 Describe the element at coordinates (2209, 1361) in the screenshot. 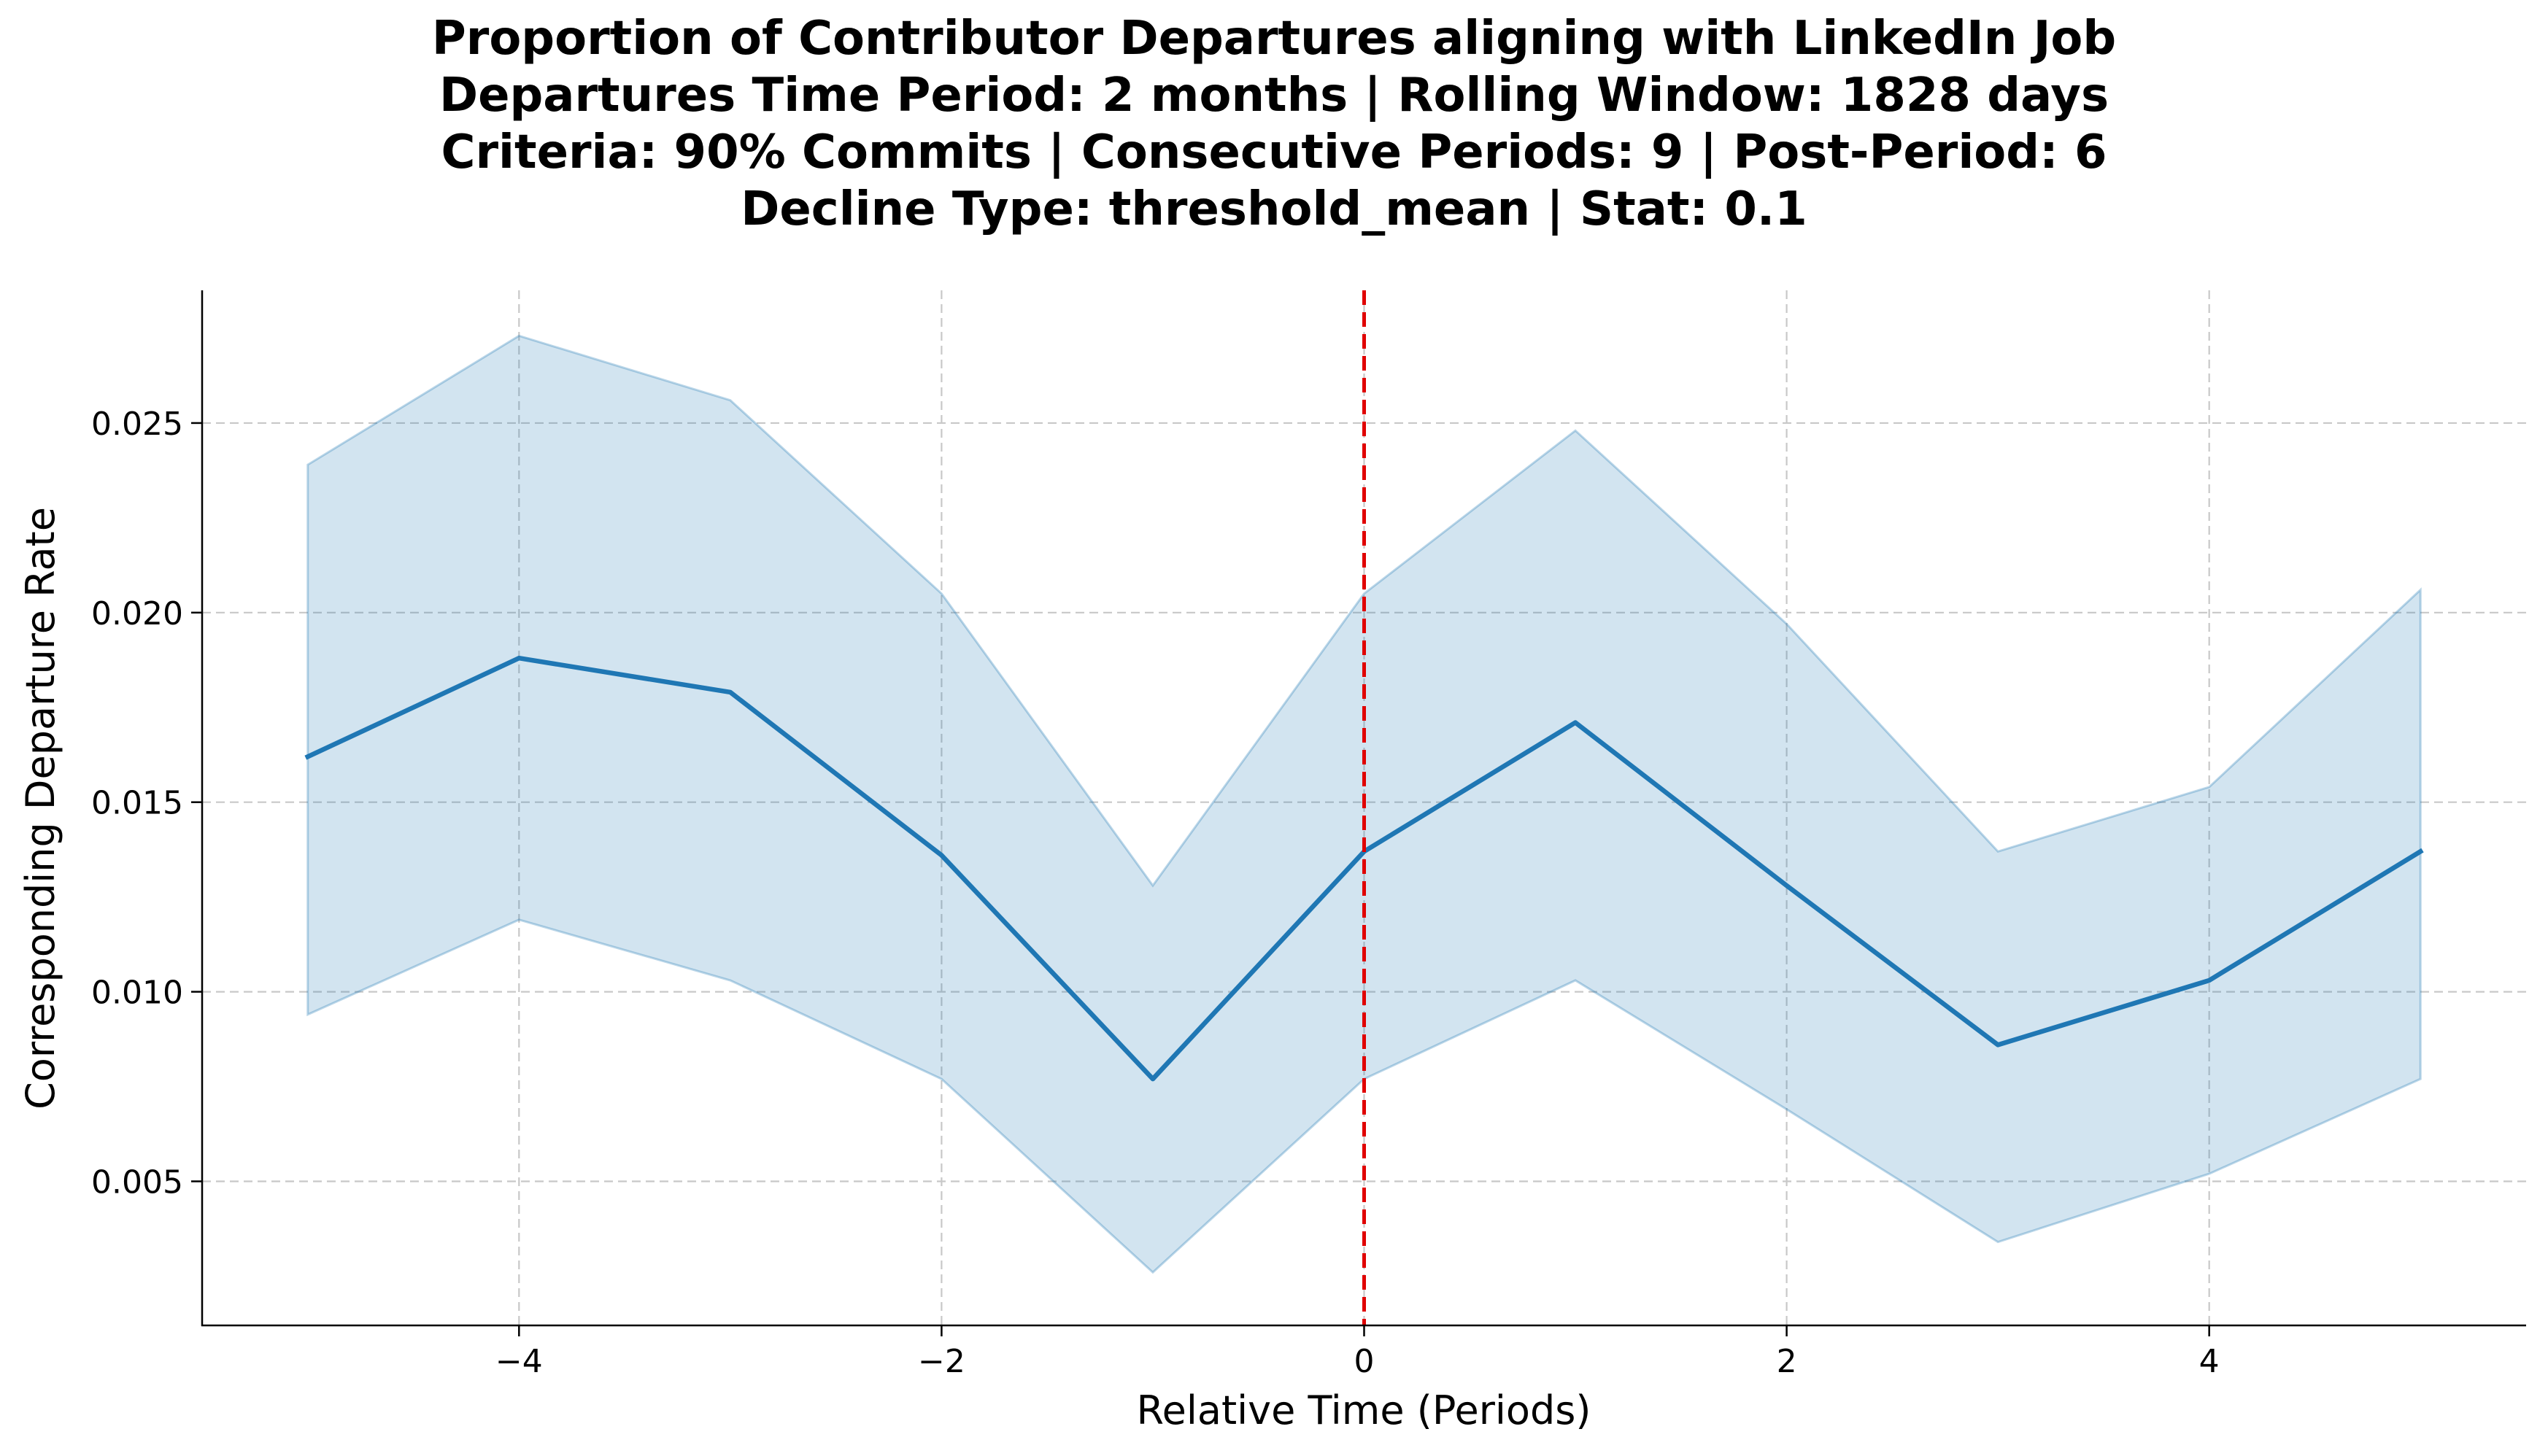

I see `x-tick-label: 4` at that location.